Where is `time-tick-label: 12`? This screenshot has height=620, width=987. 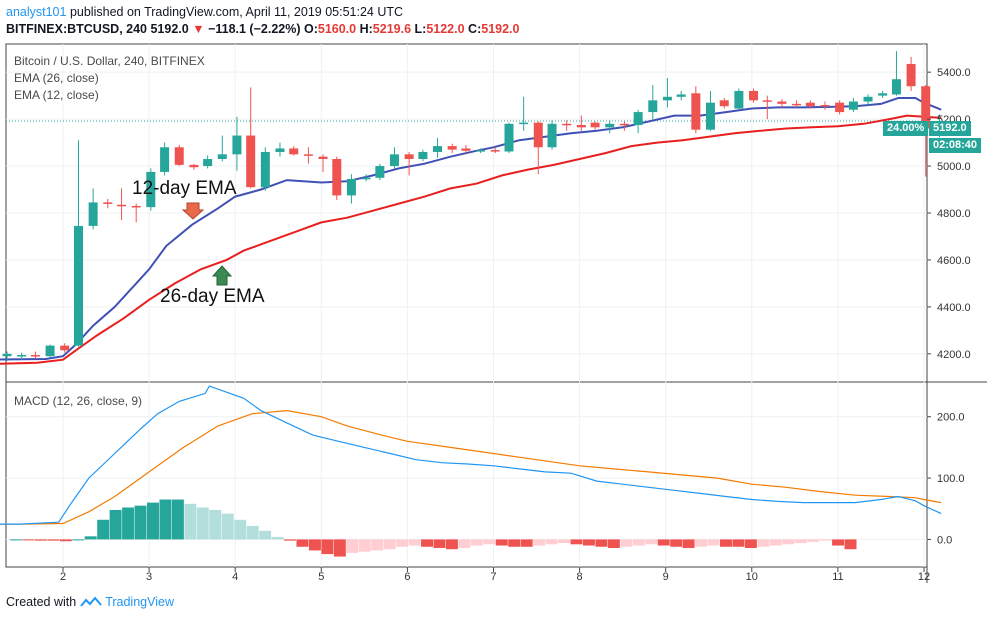 time-tick-label: 12 is located at coordinates (924, 577).